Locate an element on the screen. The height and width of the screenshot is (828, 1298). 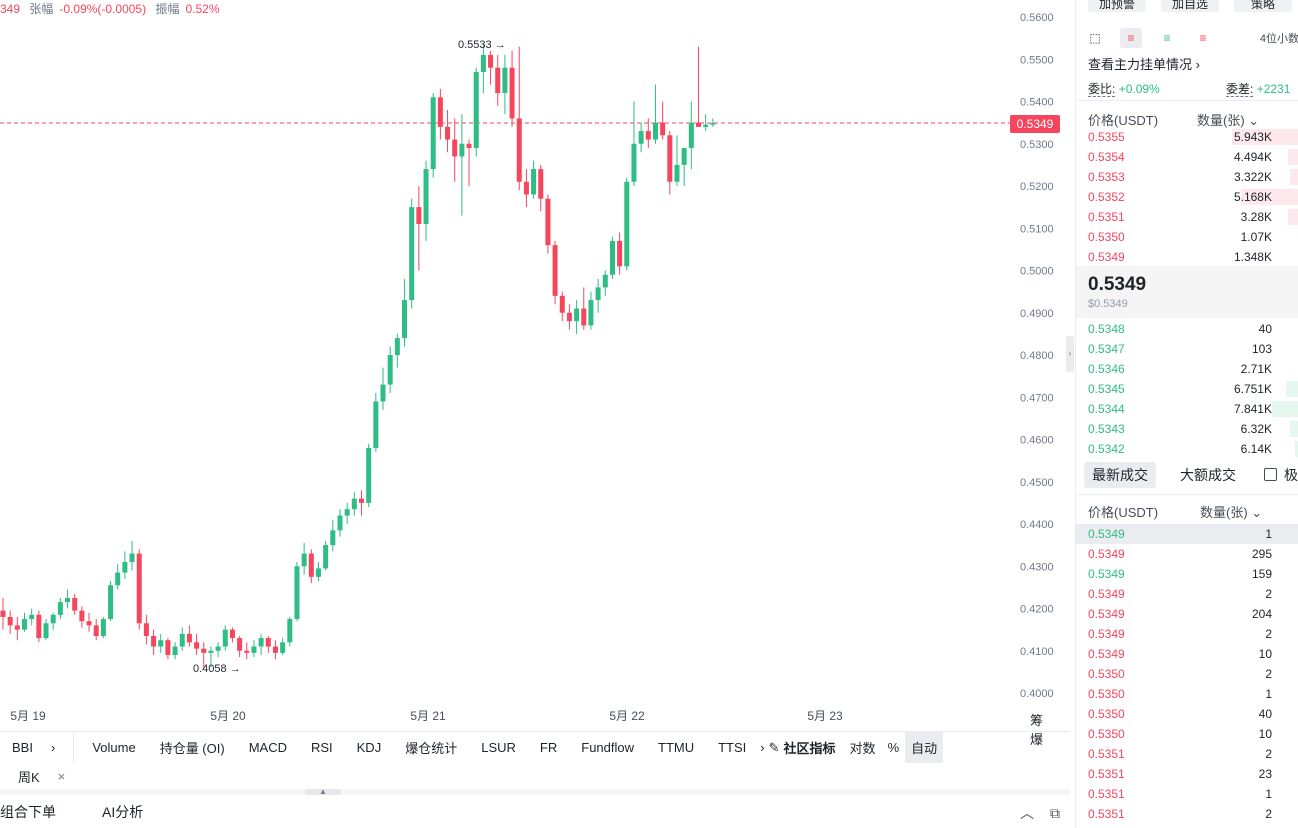
tab-large-trades: 大额成交 is located at coordinates (1208, 475).